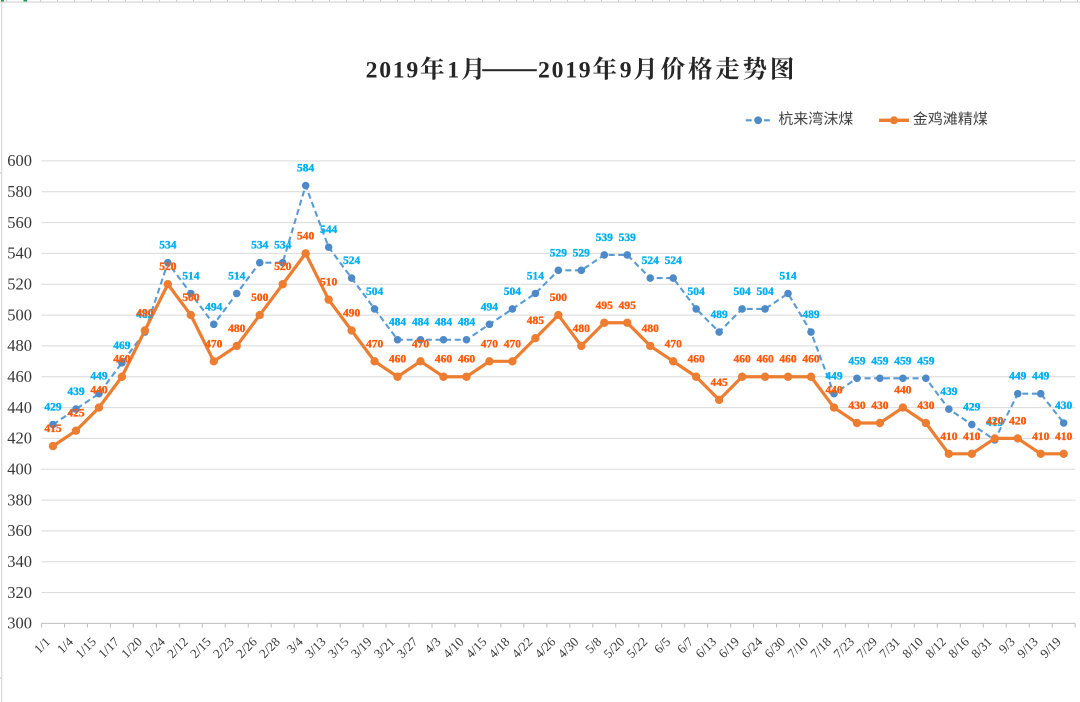 The width and height of the screenshot is (1080, 702). Describe the element at coordinates (536, 321) in the screenshot. I see `svg-text: 485` at that location.